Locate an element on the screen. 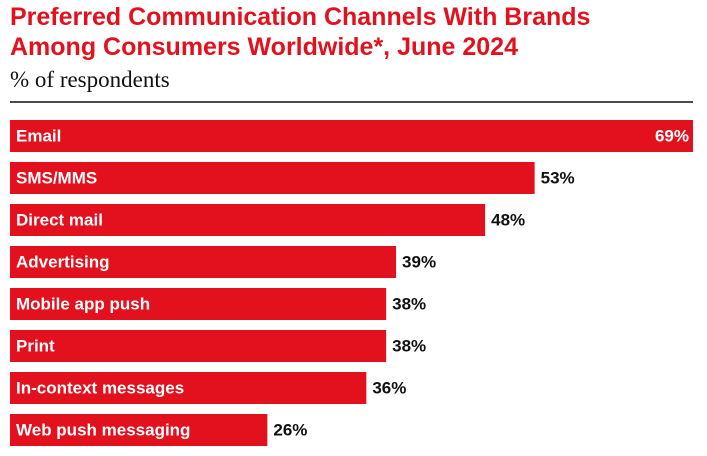 Image resolution: width=707 pixels, height=456 pixels. category-label: Web push messaging is located at coordinates (103, 429).